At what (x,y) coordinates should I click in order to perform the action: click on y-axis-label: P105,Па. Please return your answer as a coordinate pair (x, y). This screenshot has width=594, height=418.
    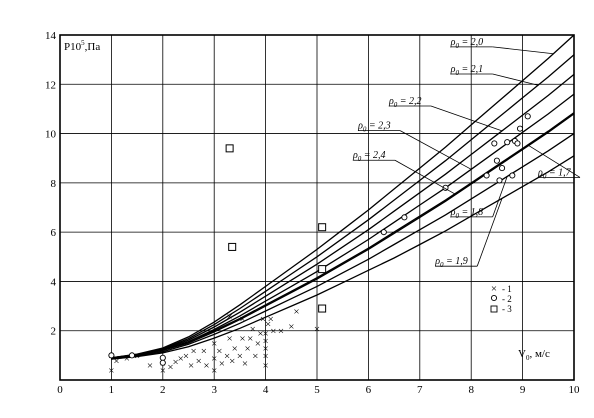
    Looking at the image, I should click on (82, 46).